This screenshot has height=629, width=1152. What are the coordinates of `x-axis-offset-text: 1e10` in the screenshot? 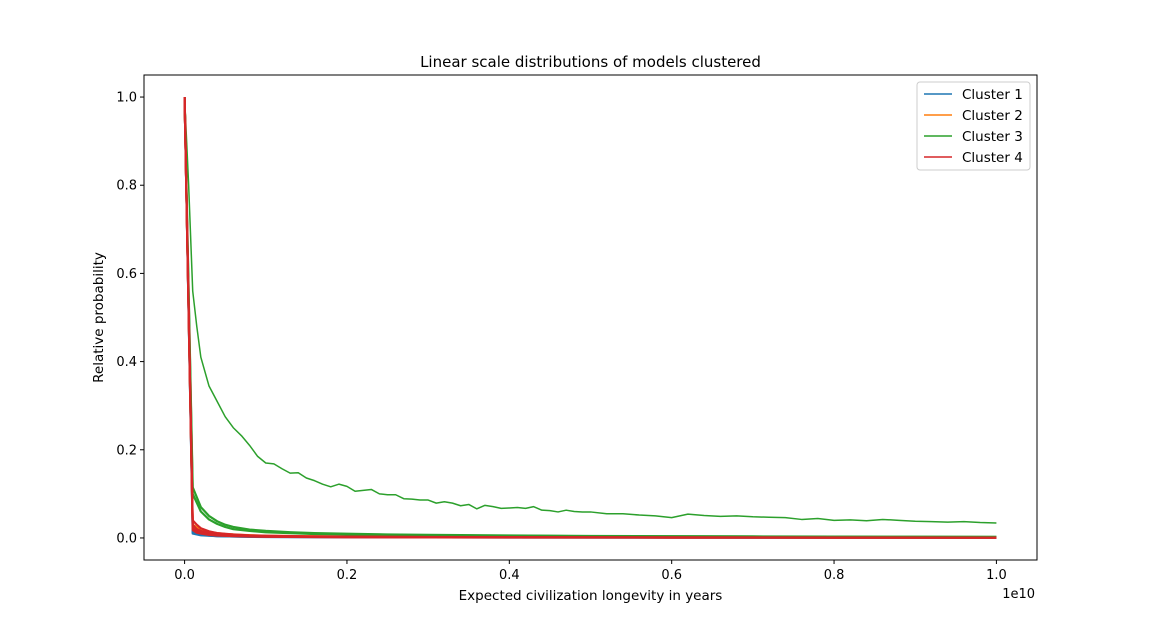 It's located at (1018, 594).